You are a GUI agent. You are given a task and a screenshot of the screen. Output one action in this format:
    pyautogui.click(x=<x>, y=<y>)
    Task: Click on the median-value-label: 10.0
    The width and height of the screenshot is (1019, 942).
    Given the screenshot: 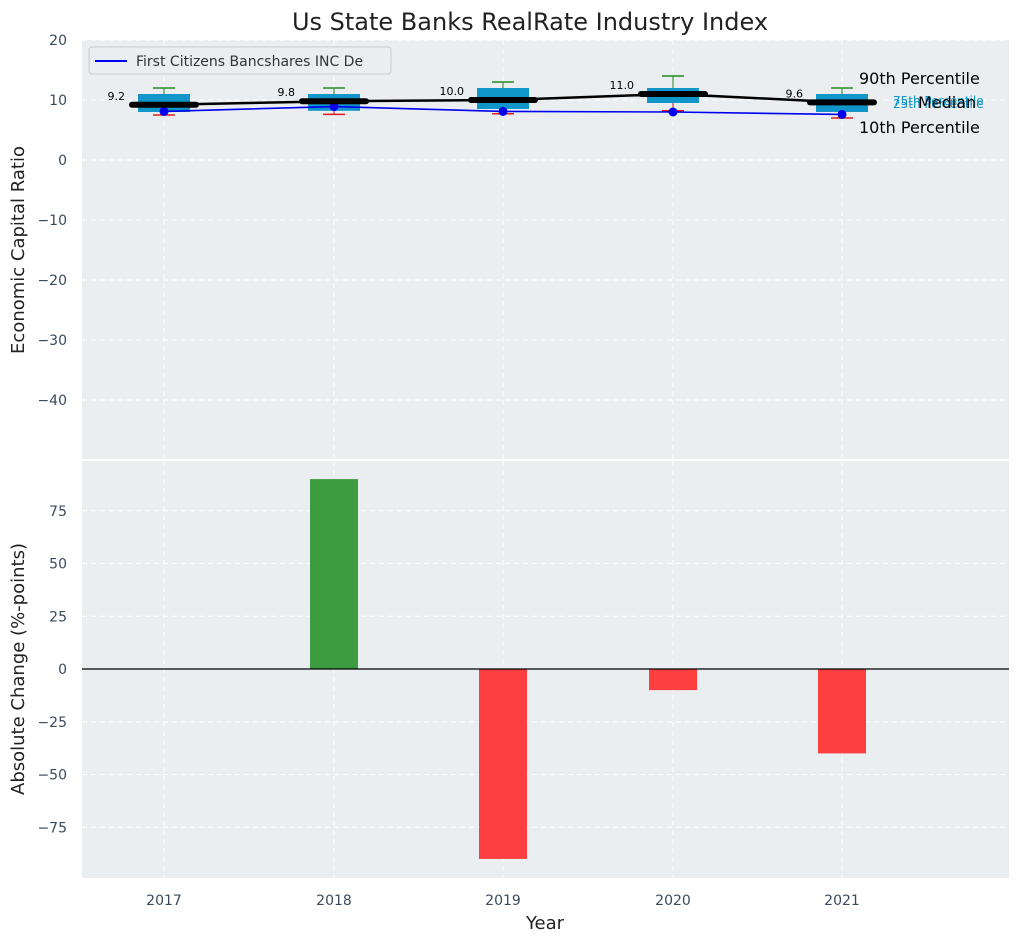 What is the action you would take?
    pyautogui.click(x=452, y=91)
    